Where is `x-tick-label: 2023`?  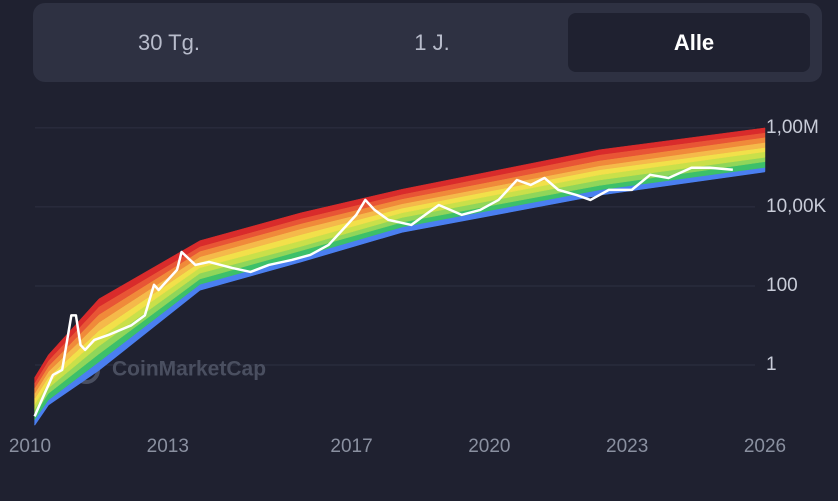 x-tick-label: 2023 is located at coordinates (627, 446).